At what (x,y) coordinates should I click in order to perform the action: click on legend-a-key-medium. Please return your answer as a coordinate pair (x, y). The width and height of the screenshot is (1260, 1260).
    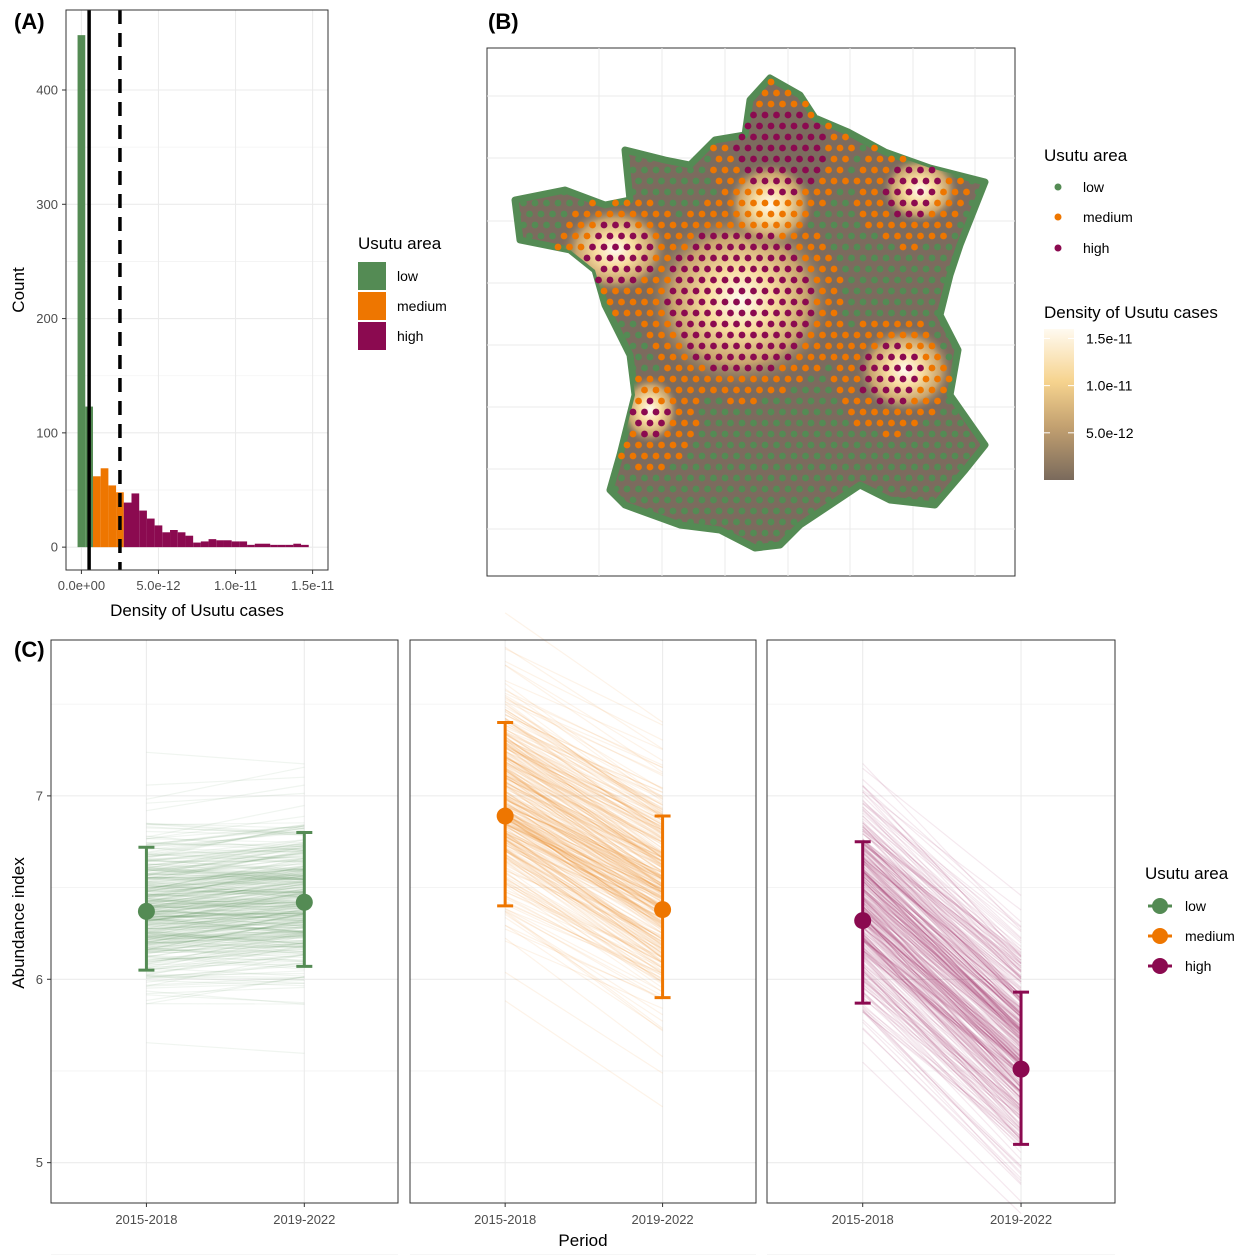
    Looking at the image, I should click on (372, 306).